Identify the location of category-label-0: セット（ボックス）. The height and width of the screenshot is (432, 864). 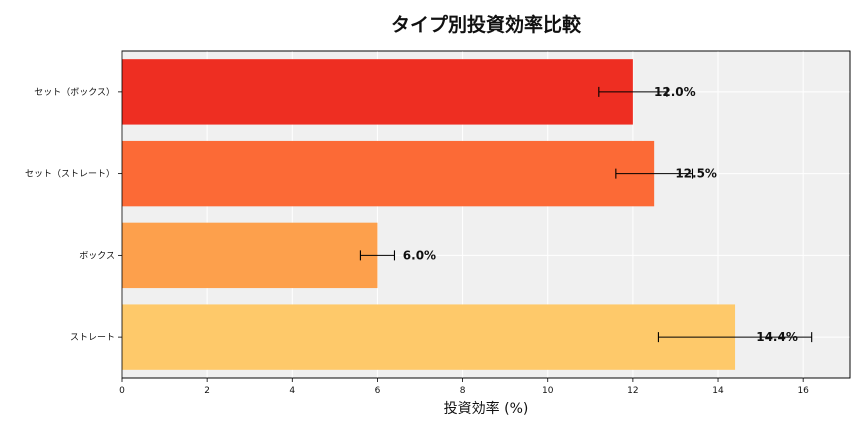
(74, 92).